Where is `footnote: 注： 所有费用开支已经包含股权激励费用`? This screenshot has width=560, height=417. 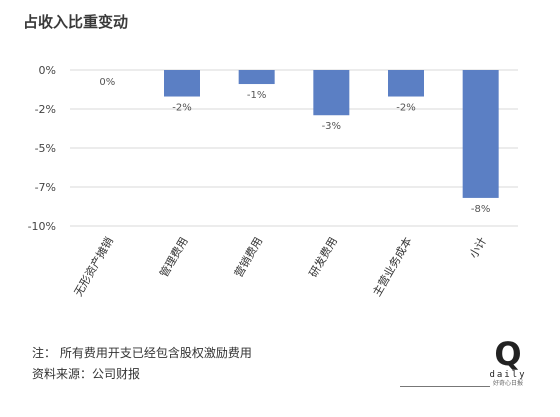 footnote: 注： 所有费用开支已经包含股权激励费用 is located at coordinates (142, 353).